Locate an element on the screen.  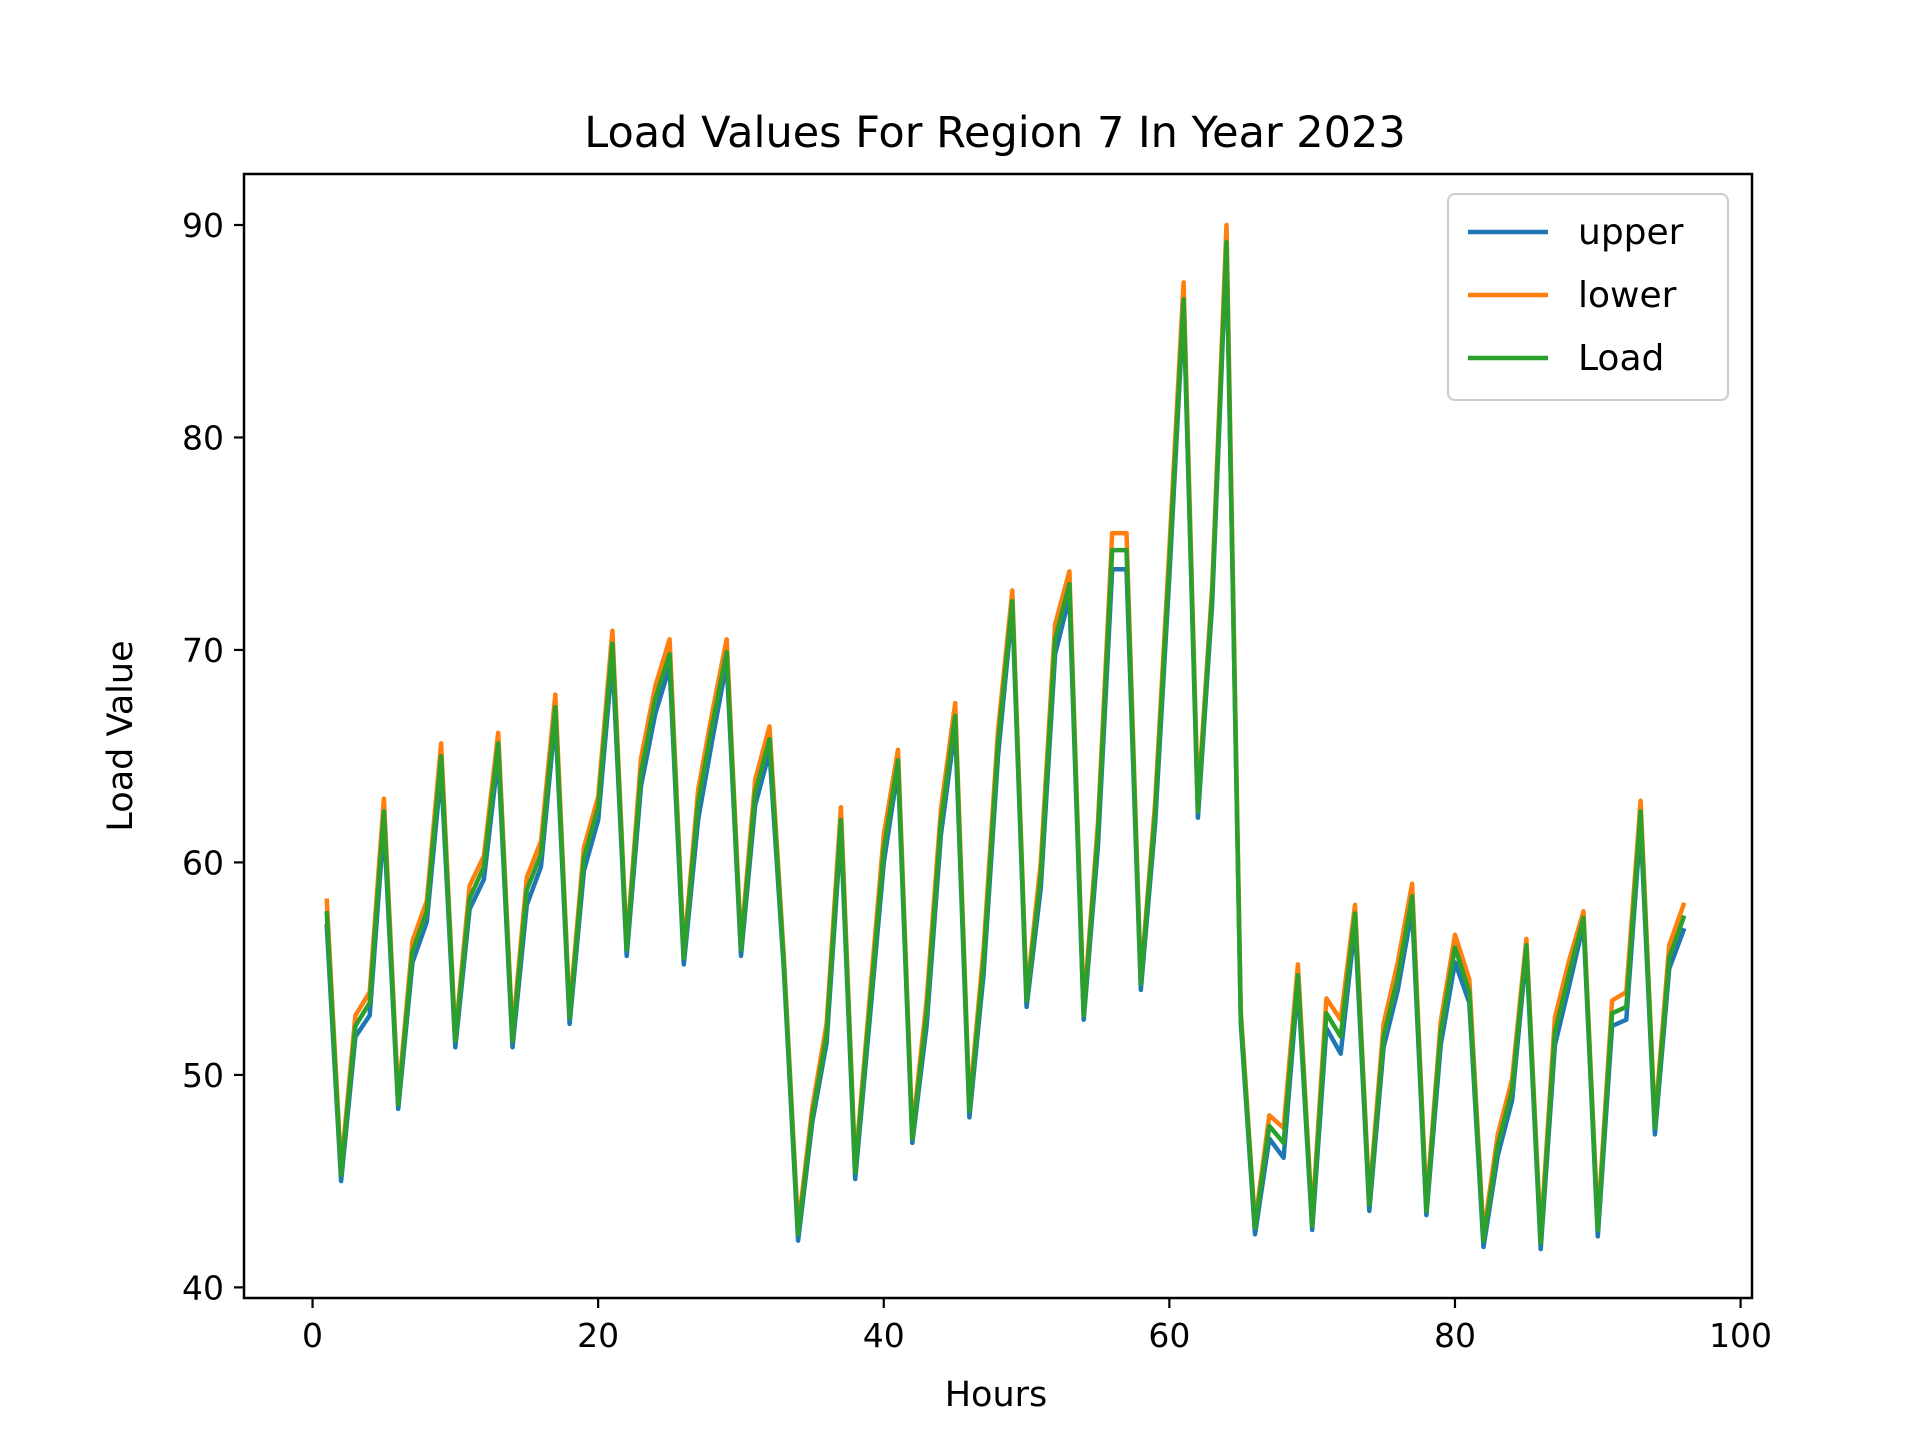
x-tick-label: 80 is located at coordinates (1455, 1335).